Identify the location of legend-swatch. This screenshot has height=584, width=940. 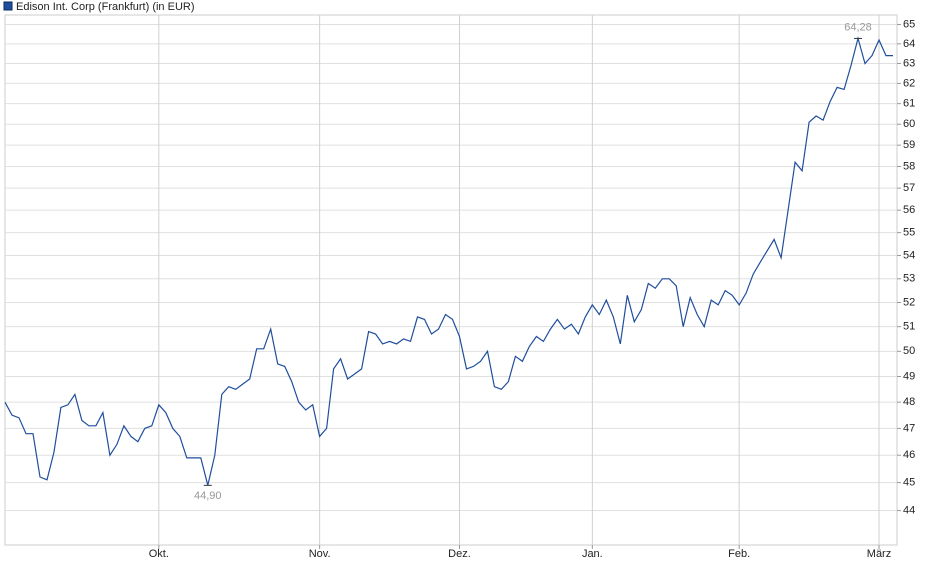
(8, 6).